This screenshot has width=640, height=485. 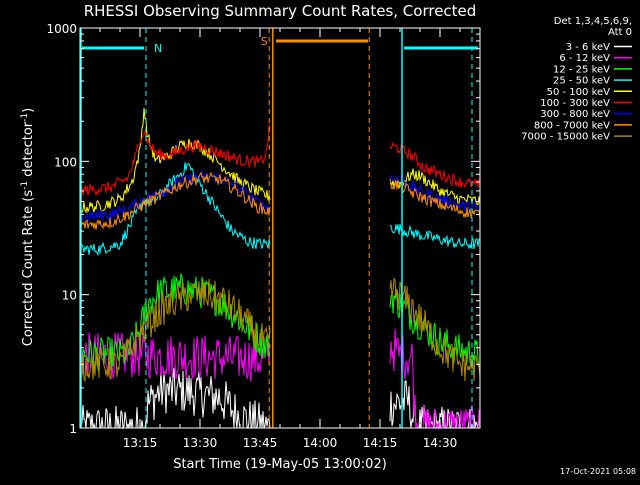 I want to click on y-label-mid: detector, so click(x=28, y=151).